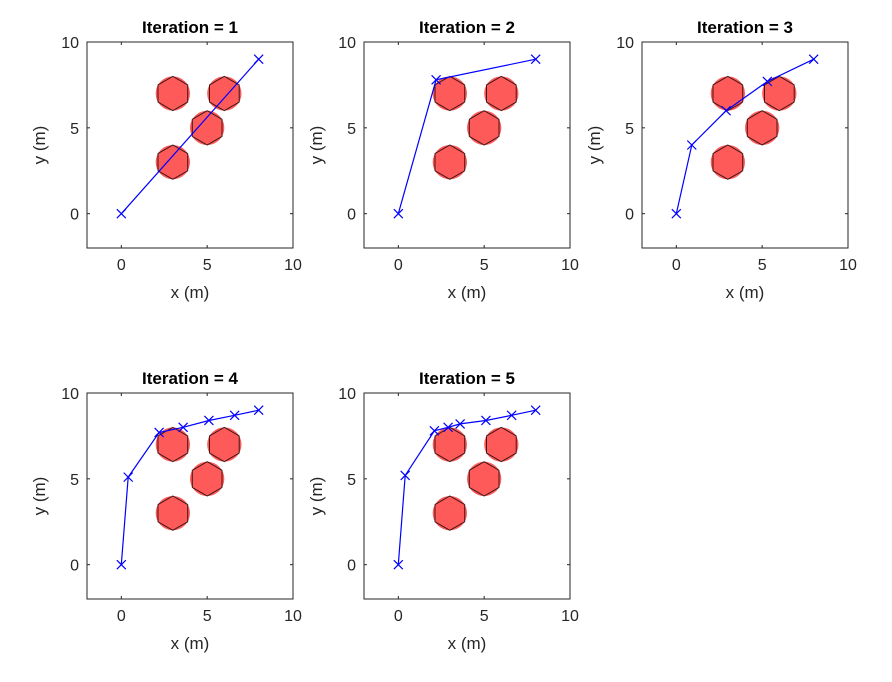 The image size is (892, 682). I want to click on chart-title: Iteration = 1, so click(190, 27).